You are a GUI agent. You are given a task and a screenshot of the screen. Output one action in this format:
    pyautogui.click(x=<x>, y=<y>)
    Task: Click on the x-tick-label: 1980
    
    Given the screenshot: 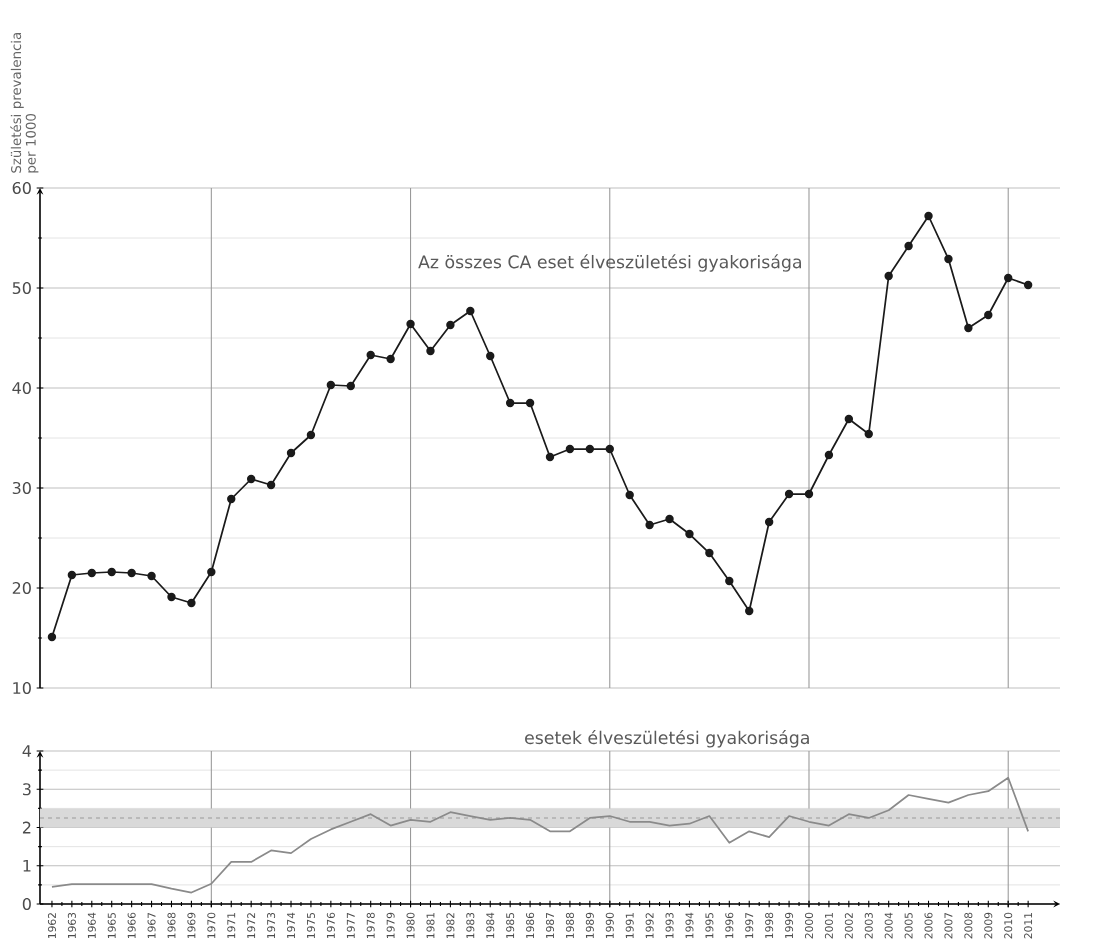 What is the action you would take?
    pyautogui.click(x=410, y=925)
    